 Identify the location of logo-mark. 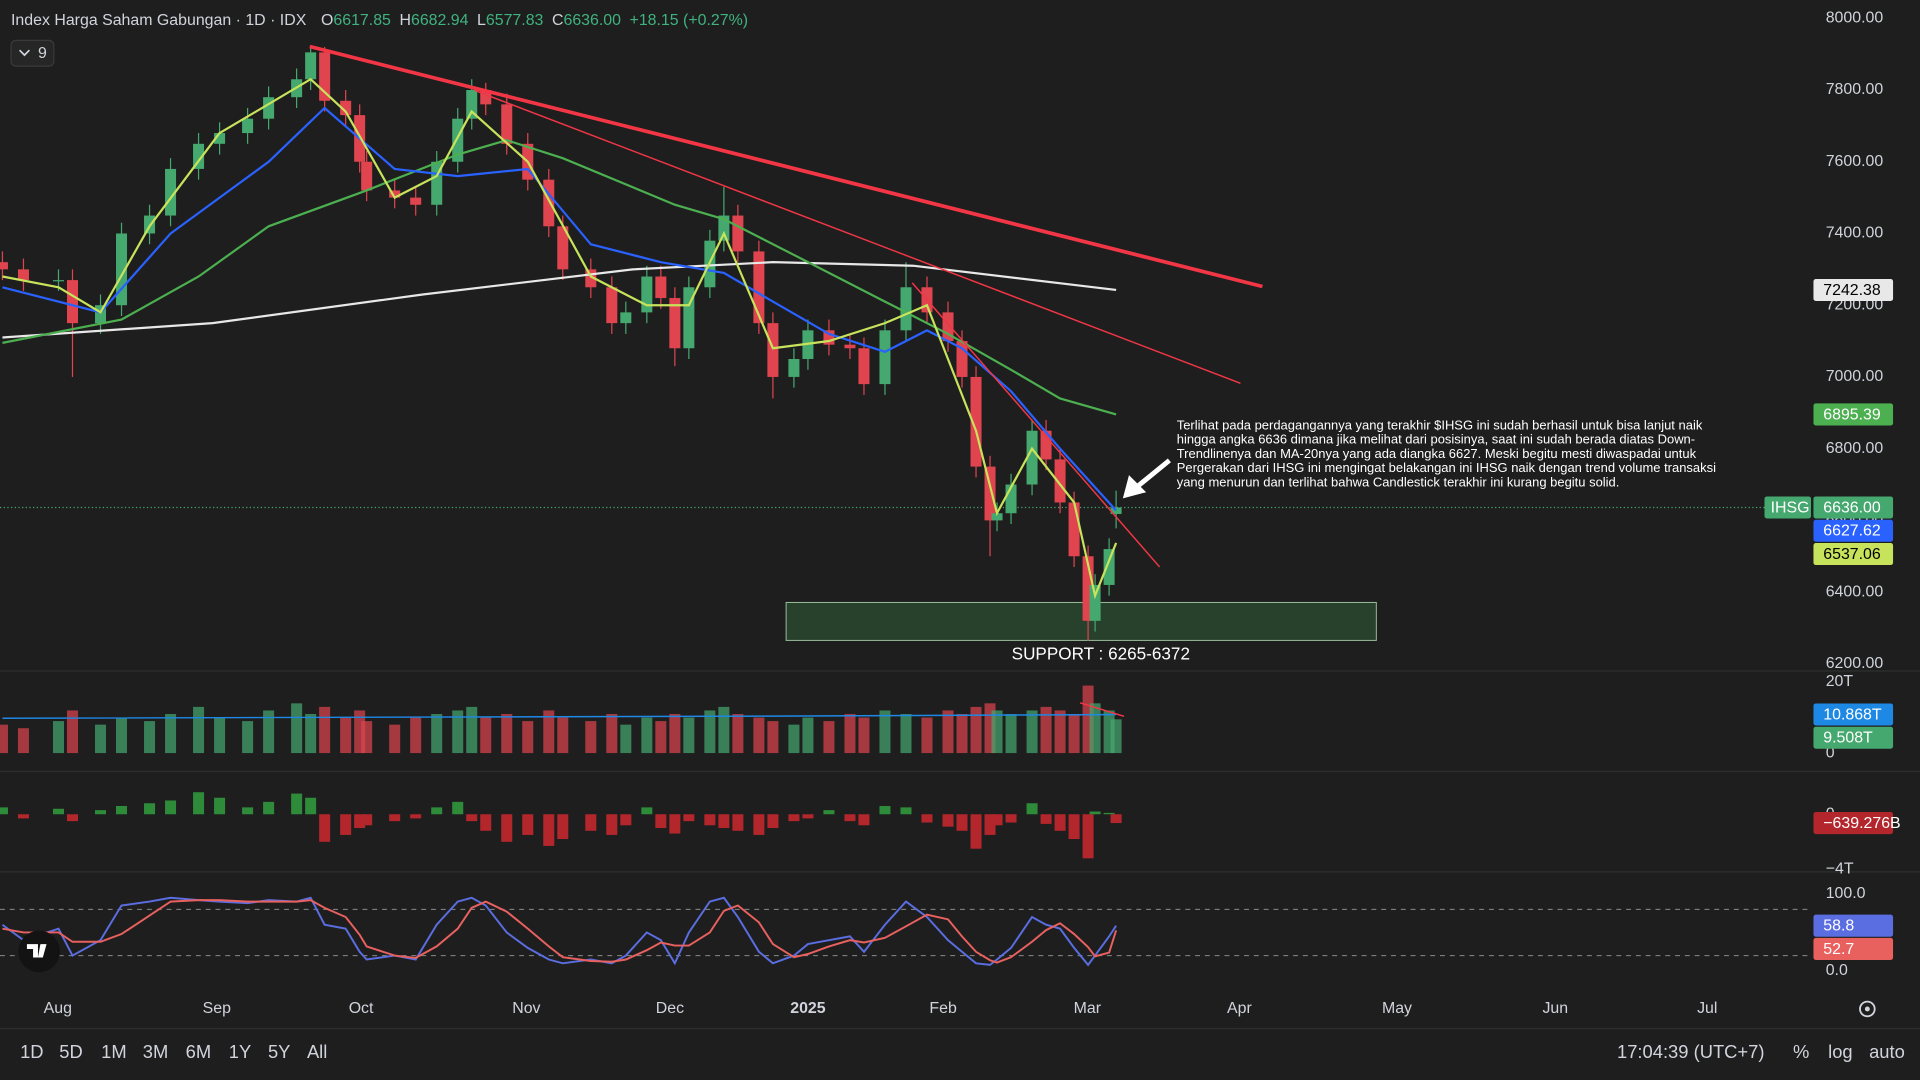
(36, 951).